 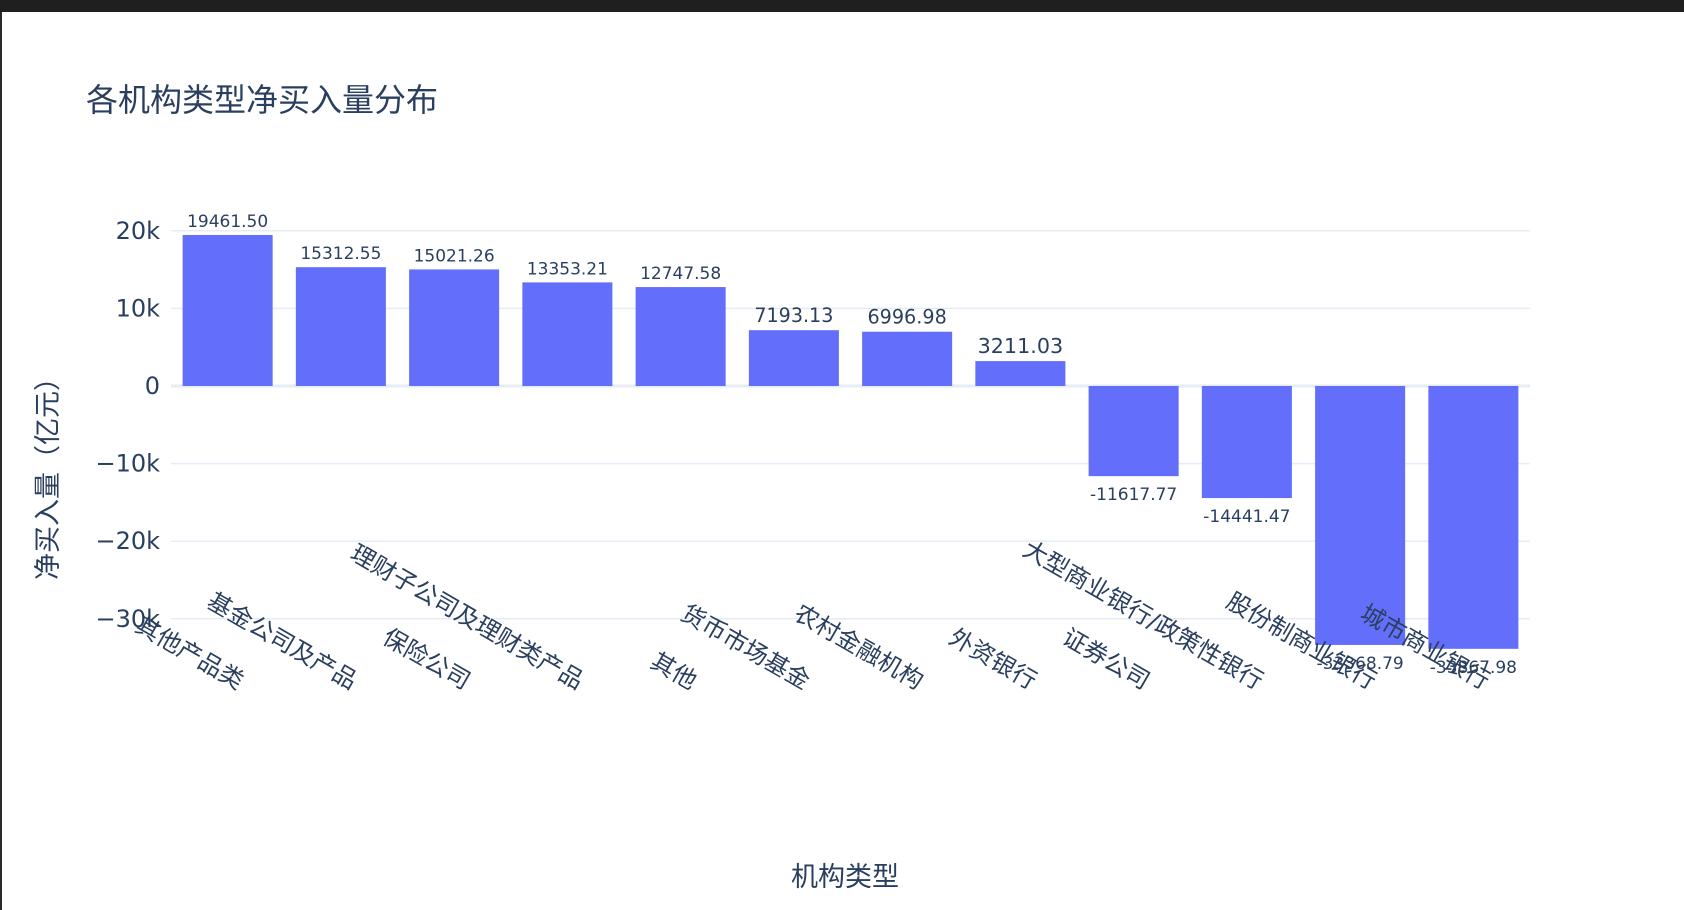 I want to click on y-axis-ticks: 20k 10k 0 −10k −20k −30k, so click(x=127, y=425).